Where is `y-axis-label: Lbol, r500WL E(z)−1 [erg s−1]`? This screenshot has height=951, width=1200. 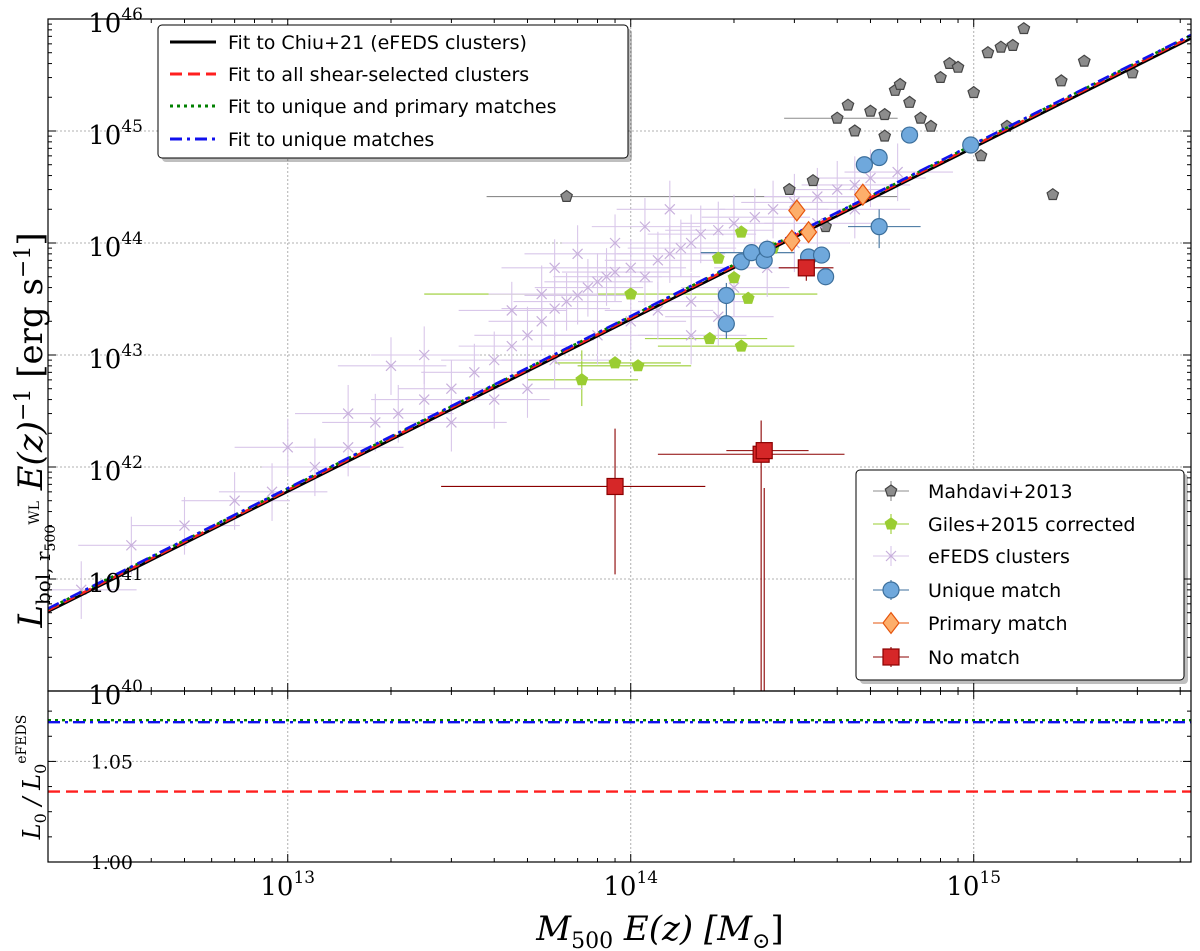 y-axis-label: Lbol, r500WL E(z)−1 [erg s−1] is located at coordinates (35, 430).